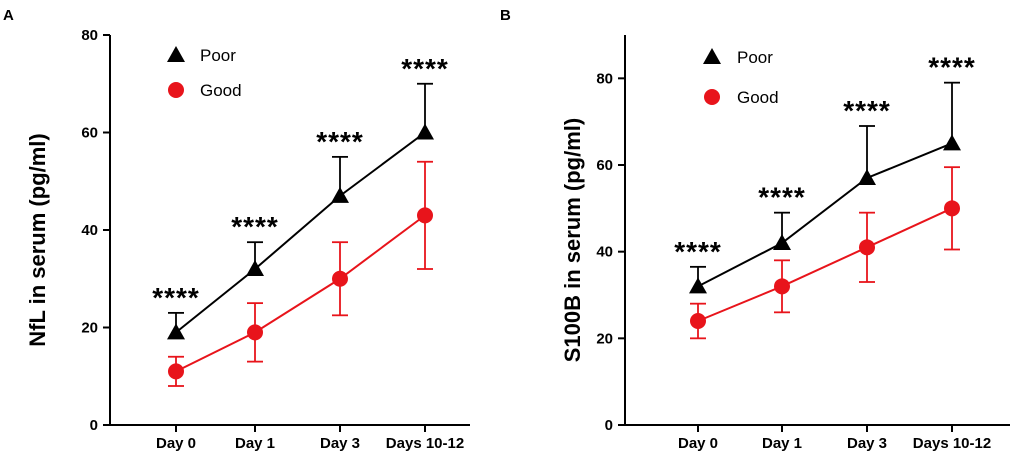 This screenshot has height=466, width=1021. I want to click on y-axis-label: NfL in serum (pg/ml), so click(37, 240).